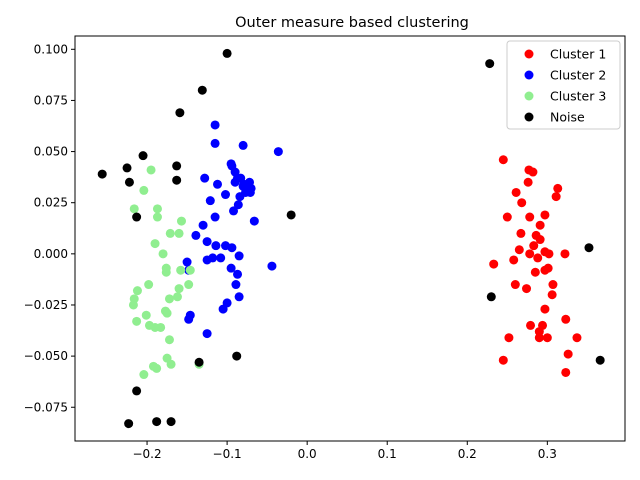 This screenshot has width=640, height=480. I want to click on x-tick-label: −0.2, so click(146, 454).